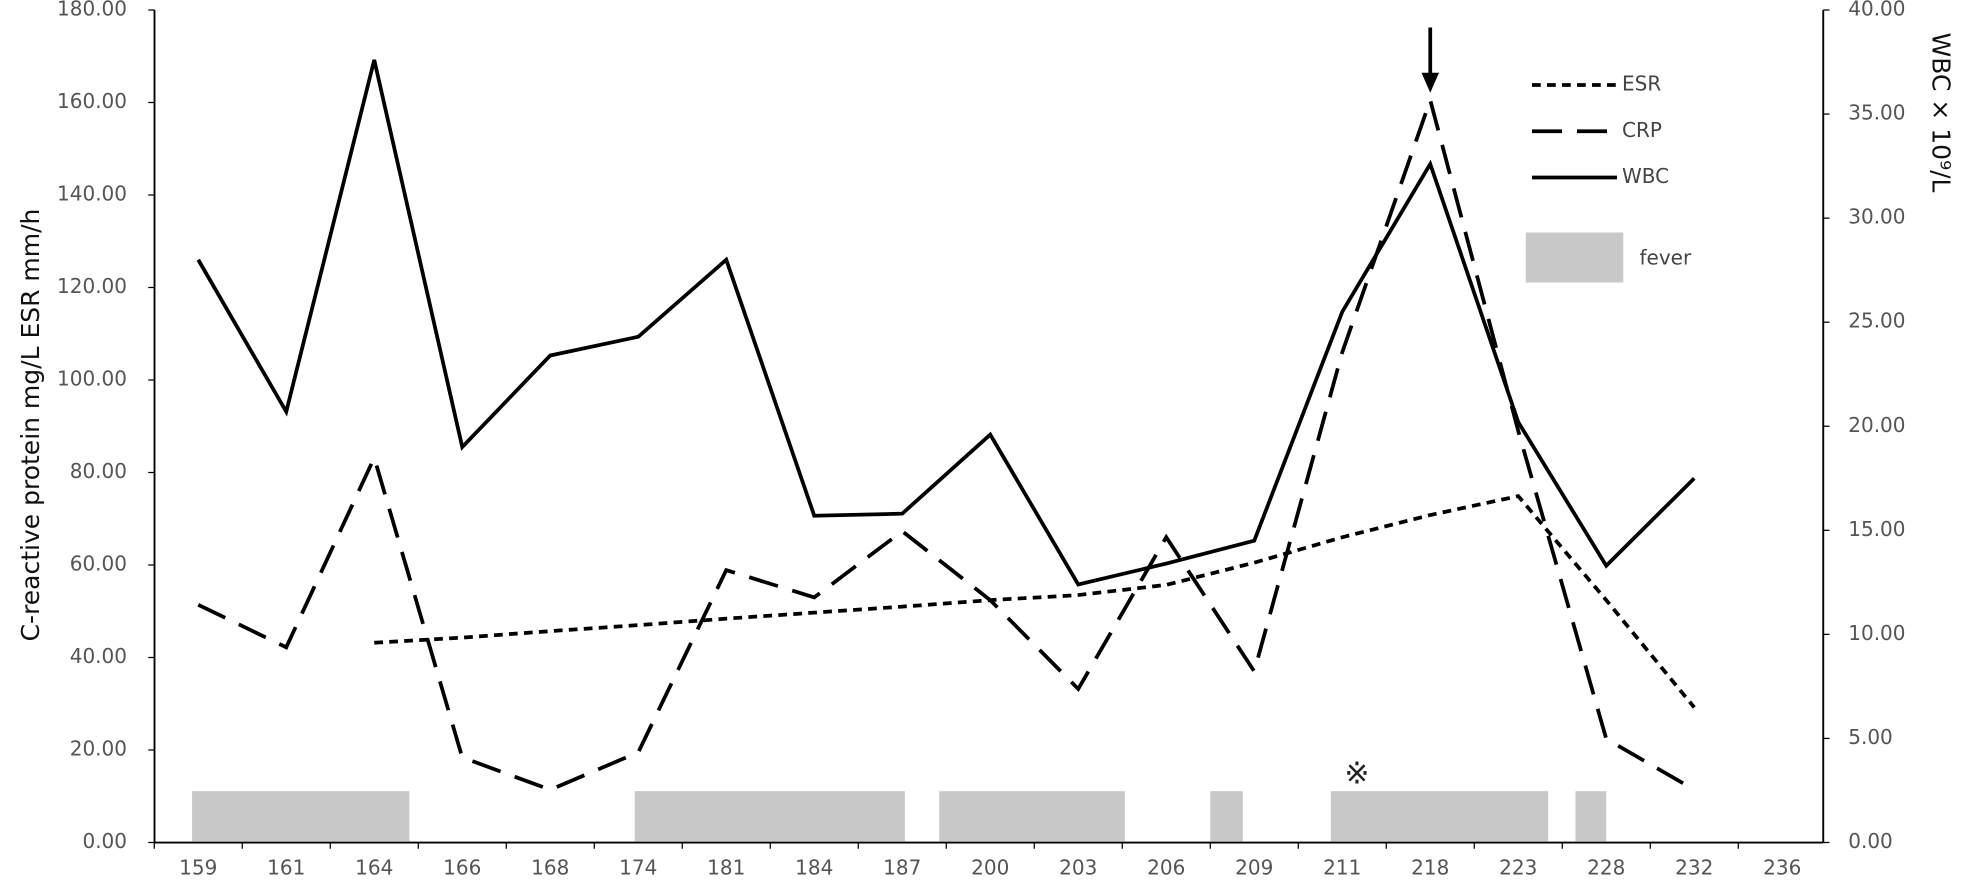 This screenshot has width=1969, height=885. Describe the element at coordinates (98, 564) in the screenshot. I see `y-tick-label: 60.00` at that location.